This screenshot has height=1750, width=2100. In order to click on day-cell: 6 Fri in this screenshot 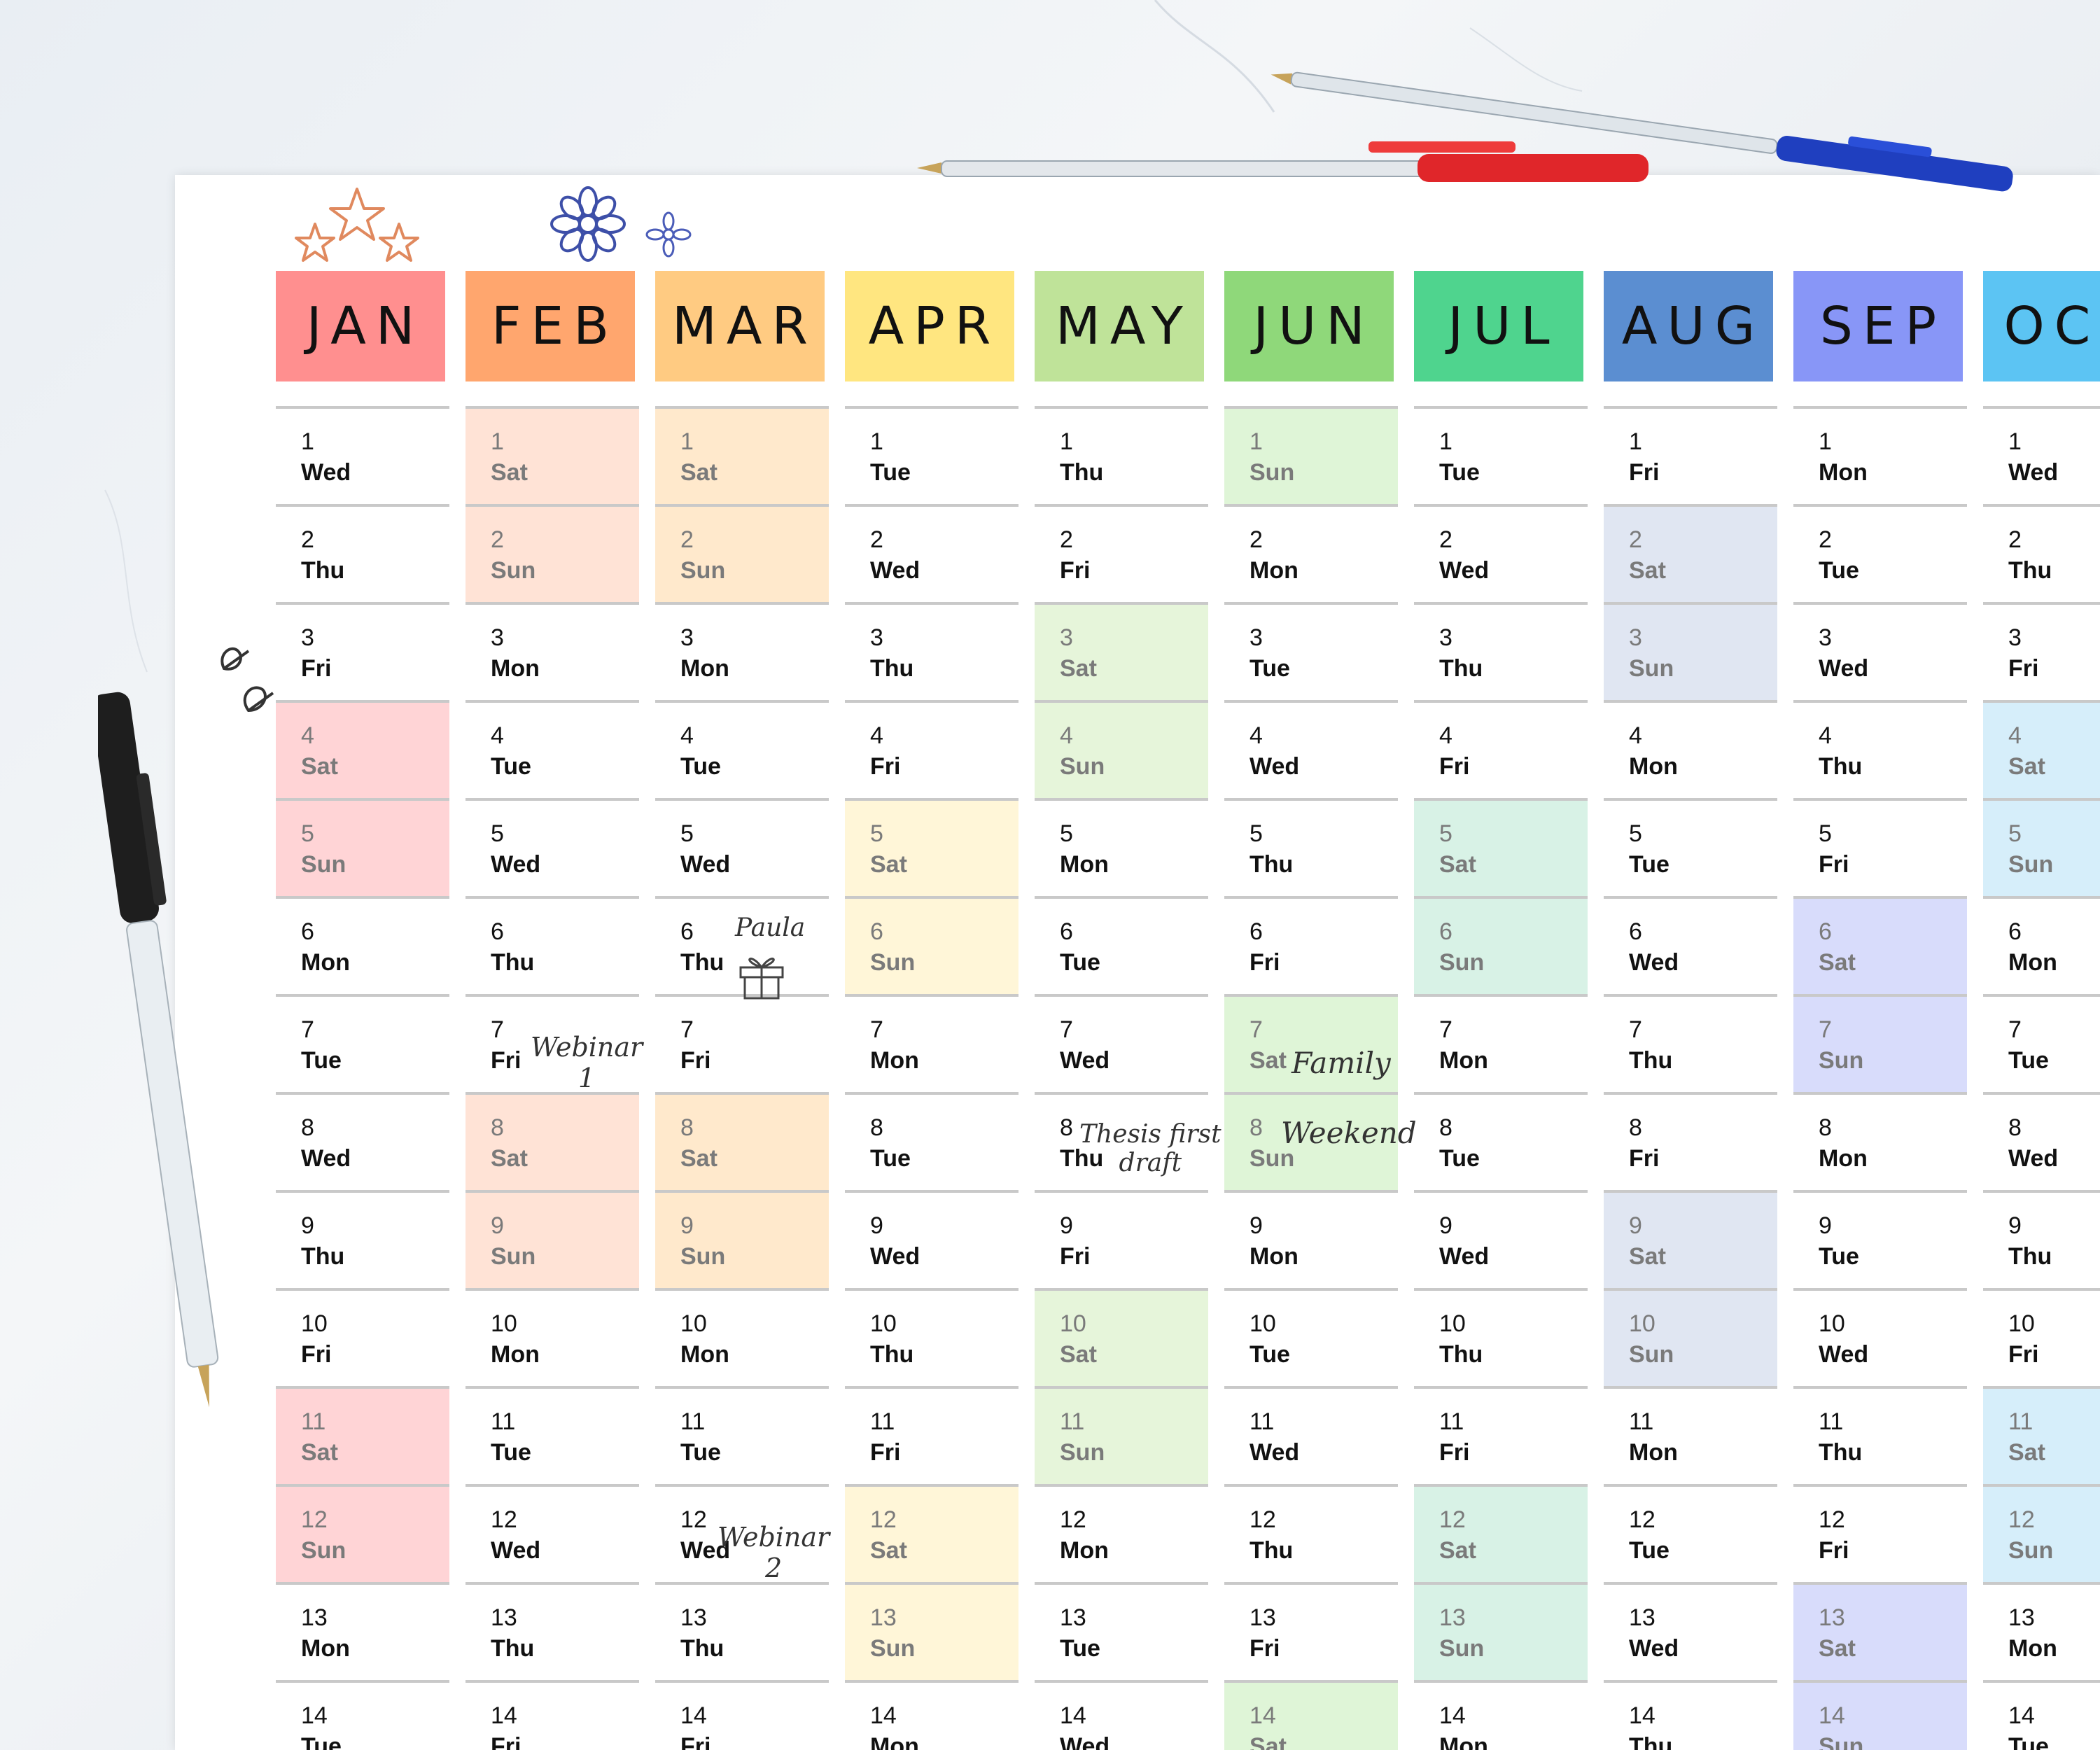, I will do `click(1311, 945)`.